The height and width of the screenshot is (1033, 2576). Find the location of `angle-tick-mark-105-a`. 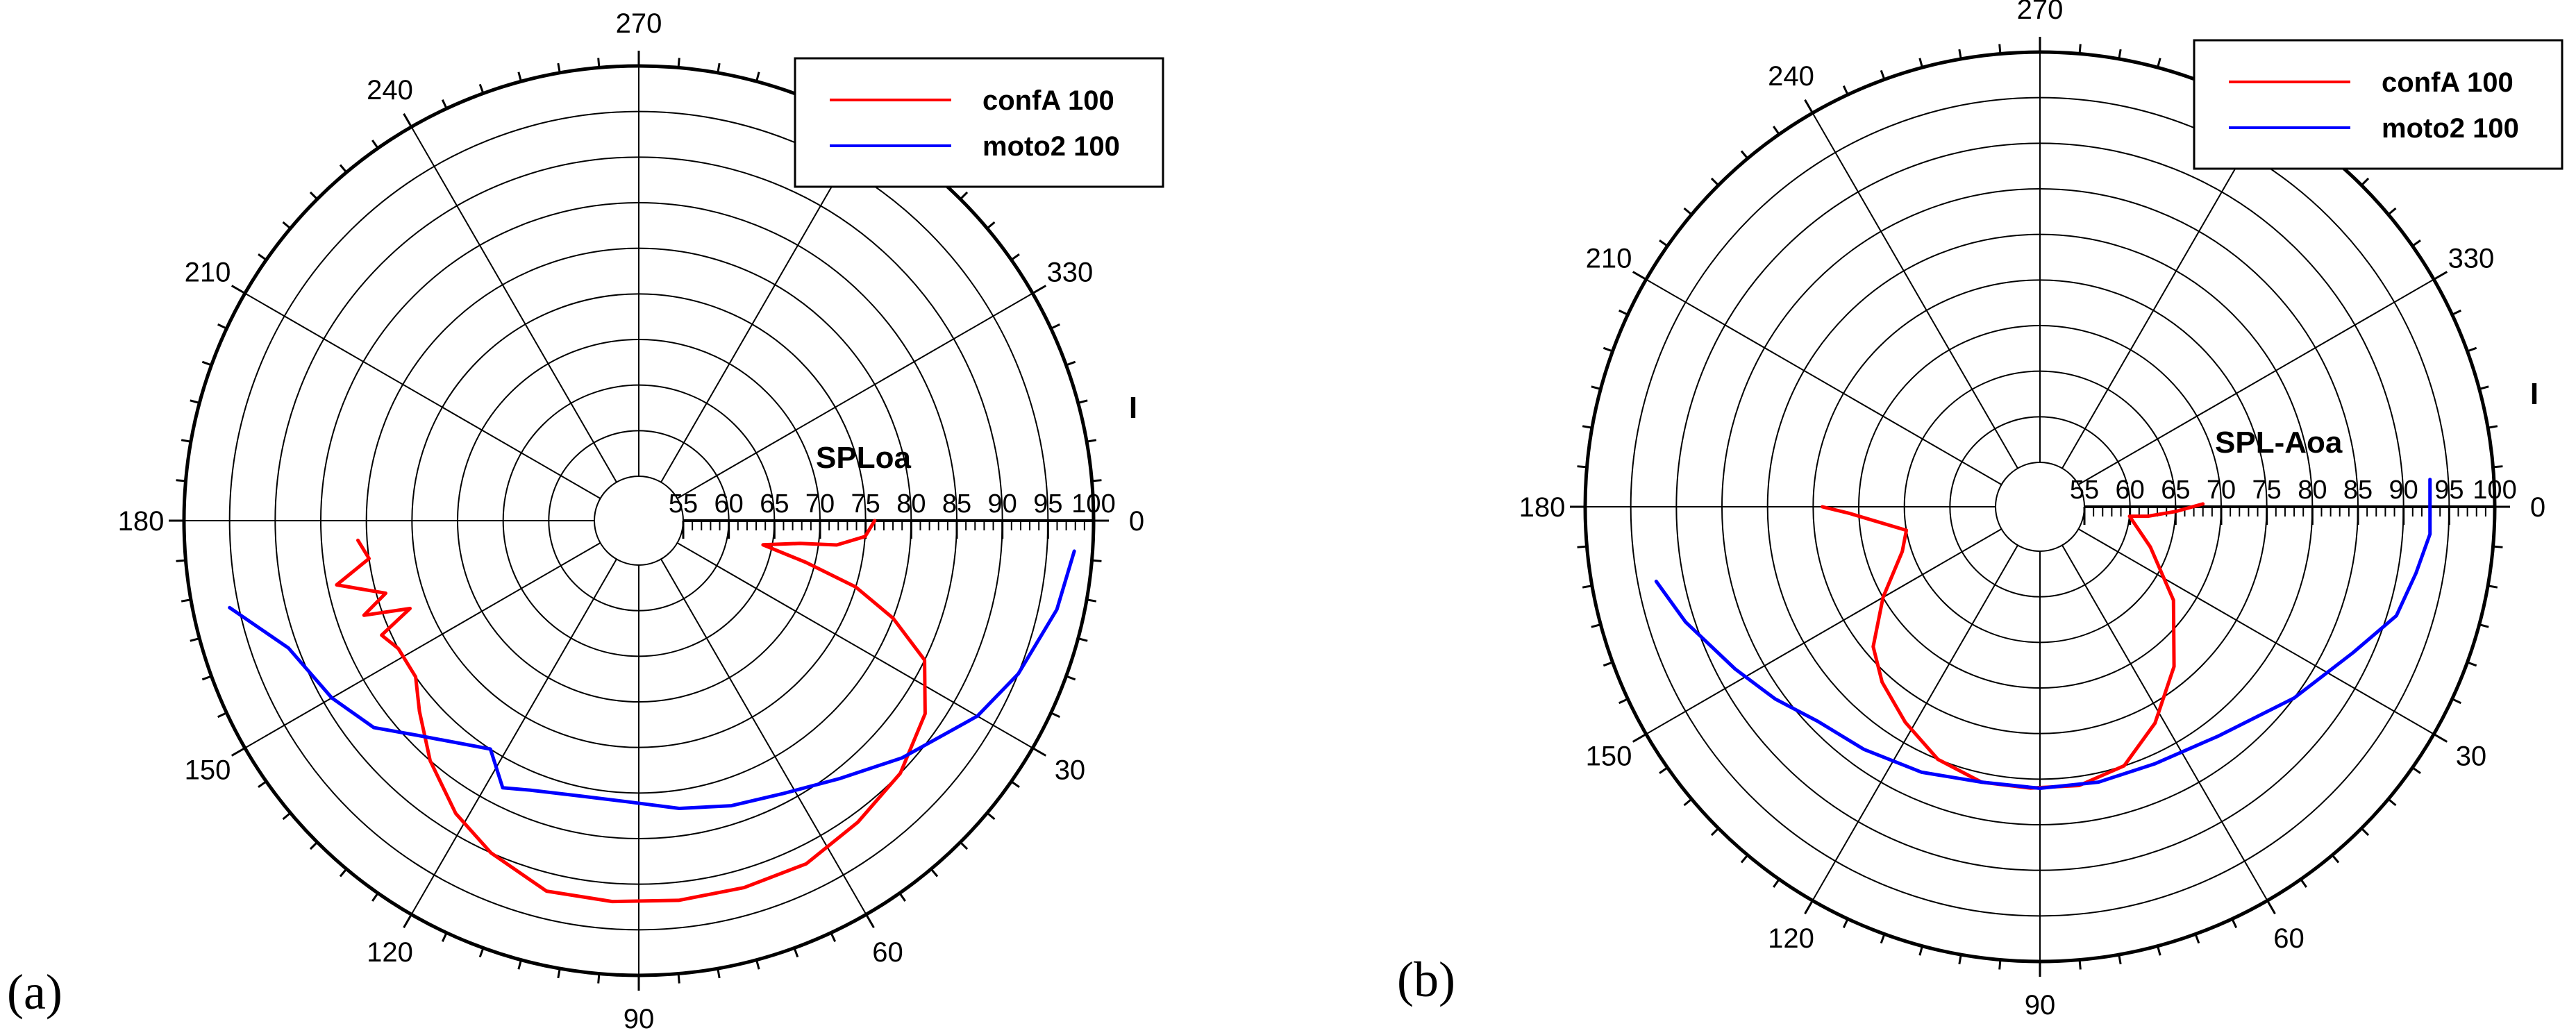

angle-tick-mark-105-a is located at coordinates (519, 964).